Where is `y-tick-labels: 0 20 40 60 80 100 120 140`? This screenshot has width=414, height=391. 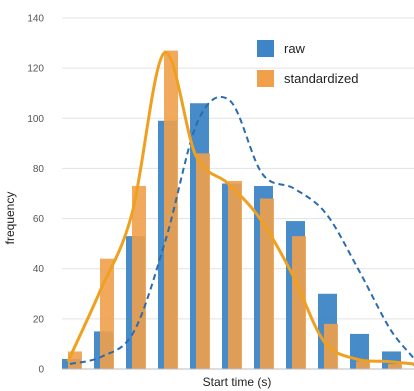 y-tick-labels: 0 20 40 60 80 100 120 140 is located at coordinates (35, 195).